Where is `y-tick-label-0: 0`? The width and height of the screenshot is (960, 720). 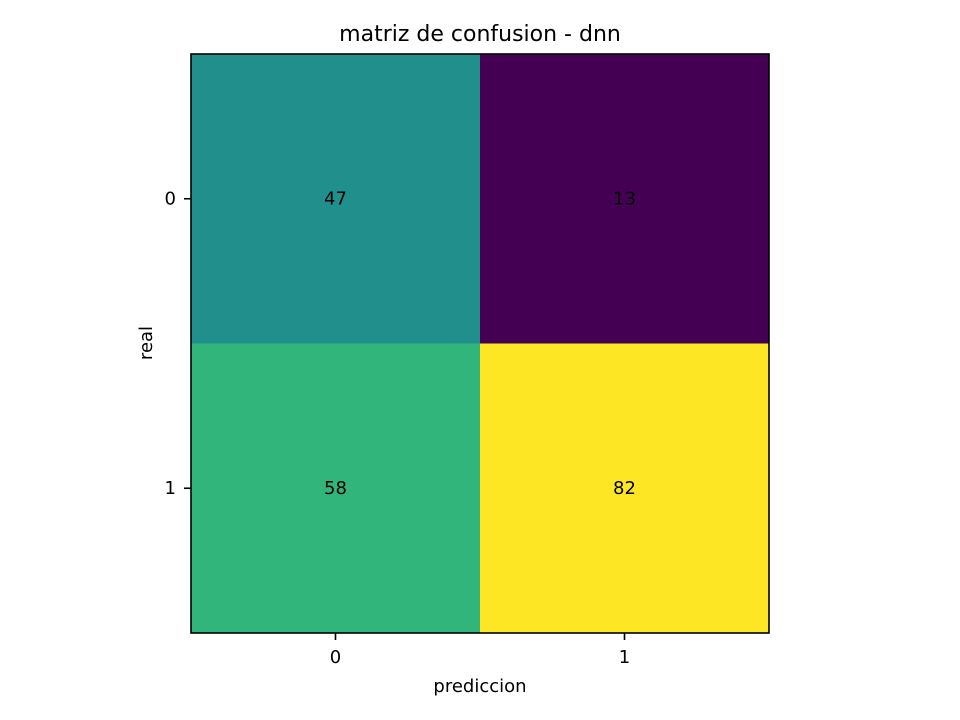 y-tick-label-0: 0 is located at coordinates (170, 198).